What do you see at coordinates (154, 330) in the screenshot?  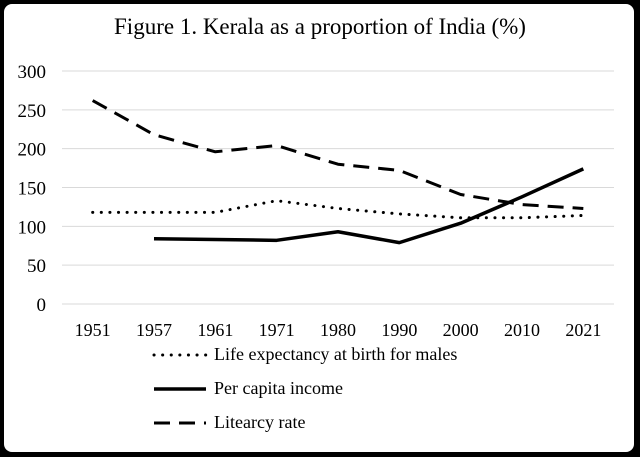 I see `x-tick-label: 1957` at bounding box center [154, 330].